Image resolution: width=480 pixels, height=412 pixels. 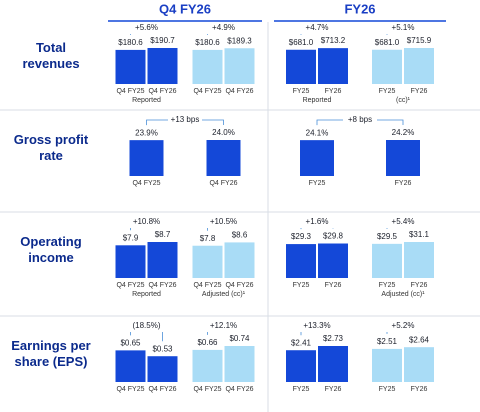 I want to click on value-label: $2.41, so click(x=301, y=342).